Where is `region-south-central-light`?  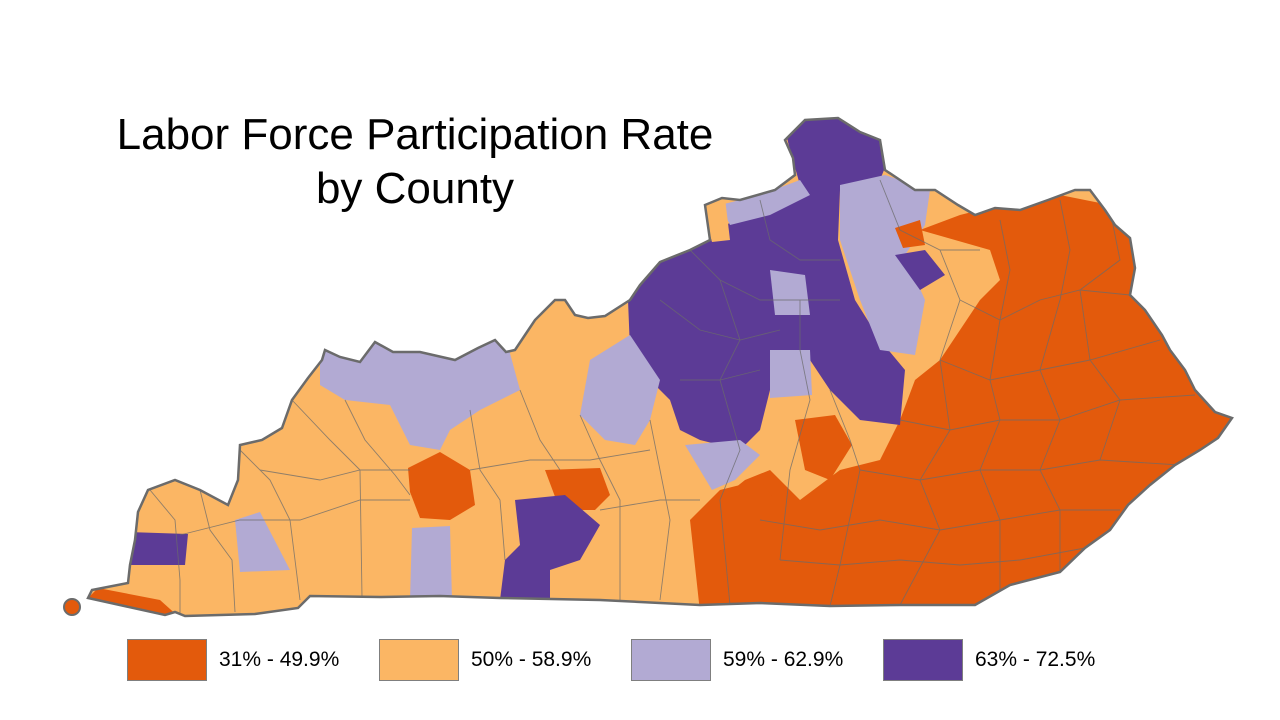 region-south-central-light is located at coordinates (722, 465).